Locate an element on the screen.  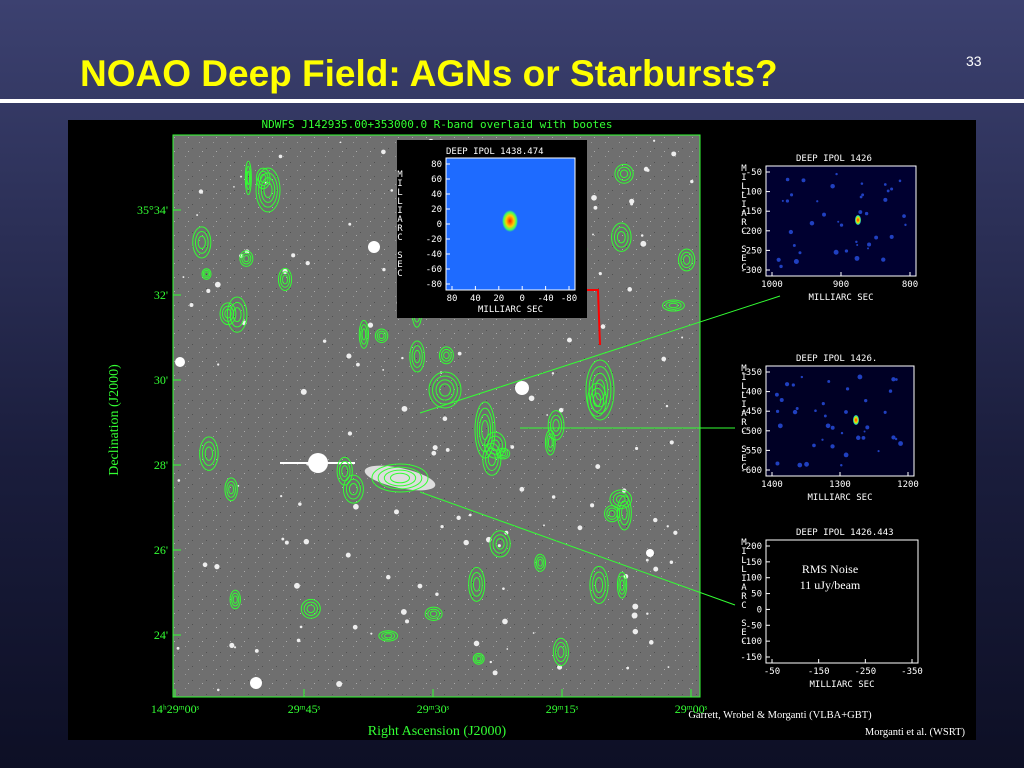
x-axis-label: Right Ascension (J2000) is located at coordinates (437, 731).